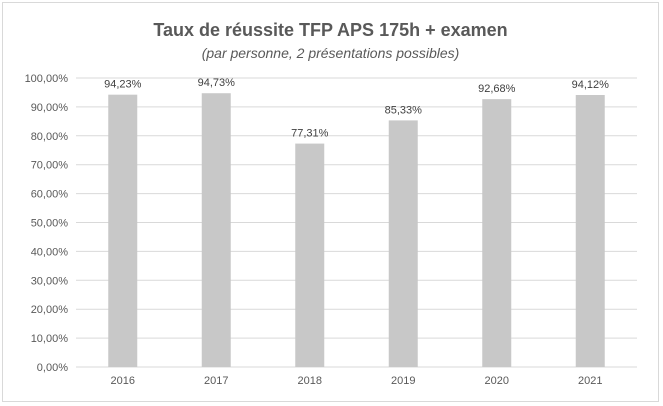 This screenshot has width=663, height=406. What do you see at coordinates (123, 85) in the screenshot?
I see `data-label-2016: 94,23%` at bounding box center [123, 85].